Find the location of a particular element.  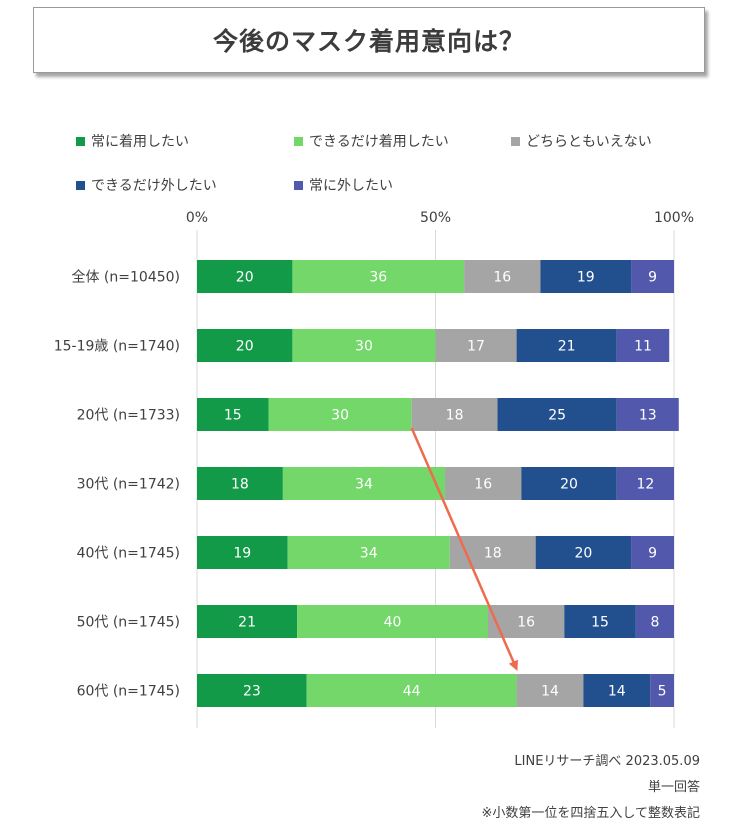

chart-title: 今後のマスク着用意向は？ is located at coordinates (368, 41).